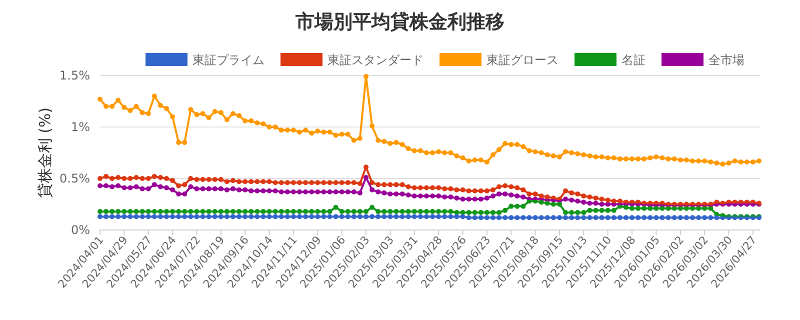  I want to click on y-tick-label: 1%, so click(80, 127).